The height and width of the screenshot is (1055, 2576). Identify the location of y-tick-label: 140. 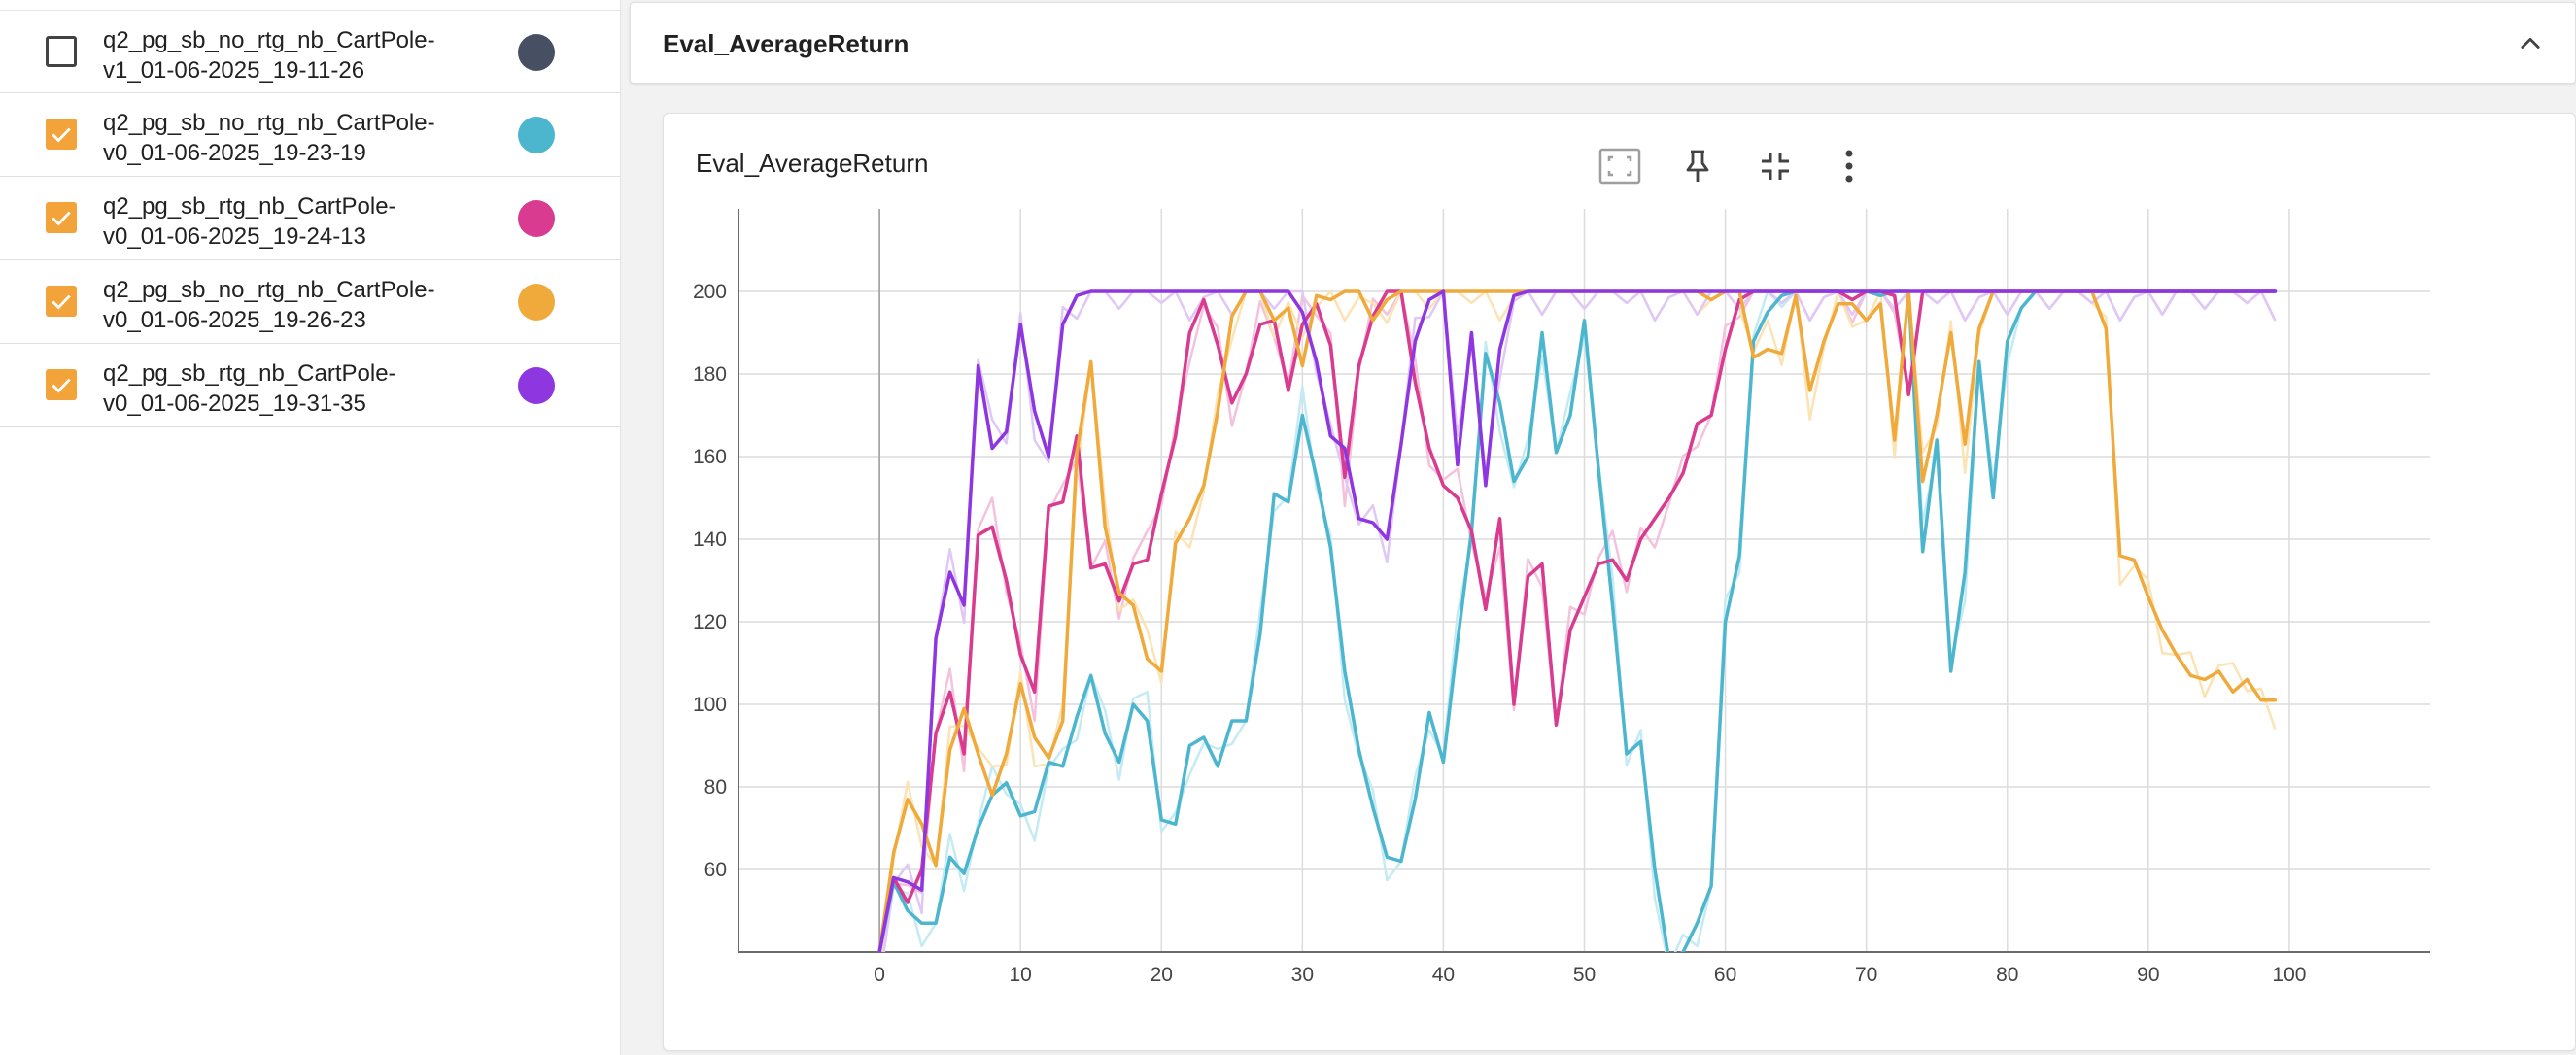
(710, 539).